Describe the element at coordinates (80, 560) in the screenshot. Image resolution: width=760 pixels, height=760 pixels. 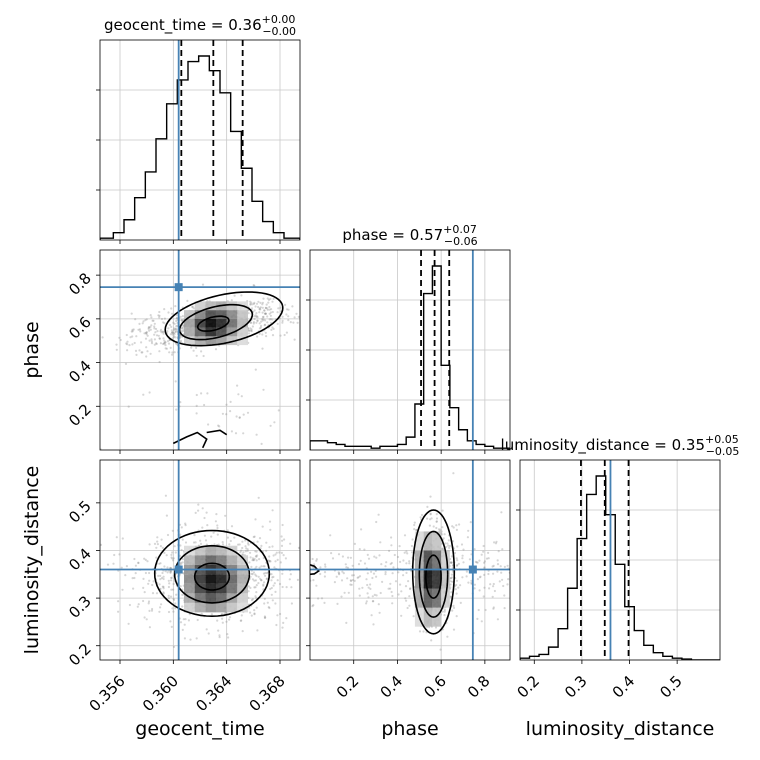
I see `y-tick-label: 0.4` at that location.